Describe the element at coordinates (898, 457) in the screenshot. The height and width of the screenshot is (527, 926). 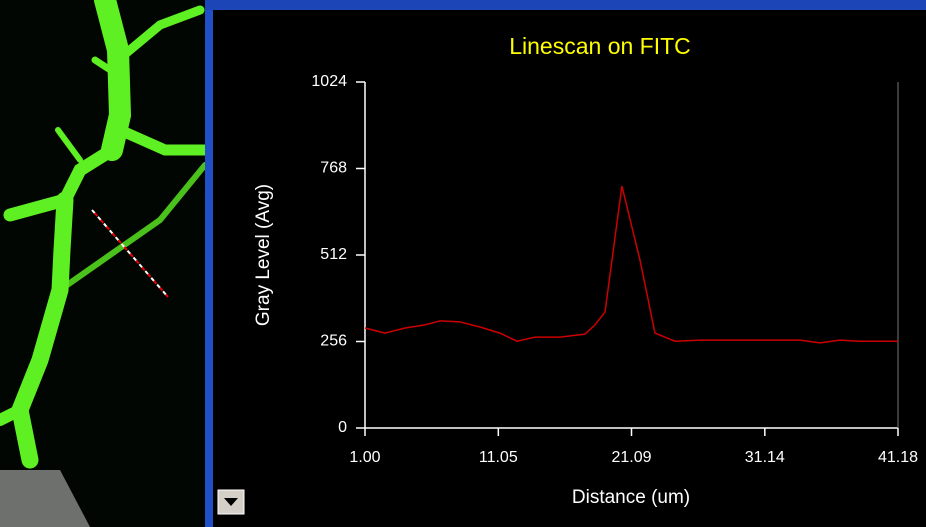
I see `x-tick-label: 41.18` at that location.